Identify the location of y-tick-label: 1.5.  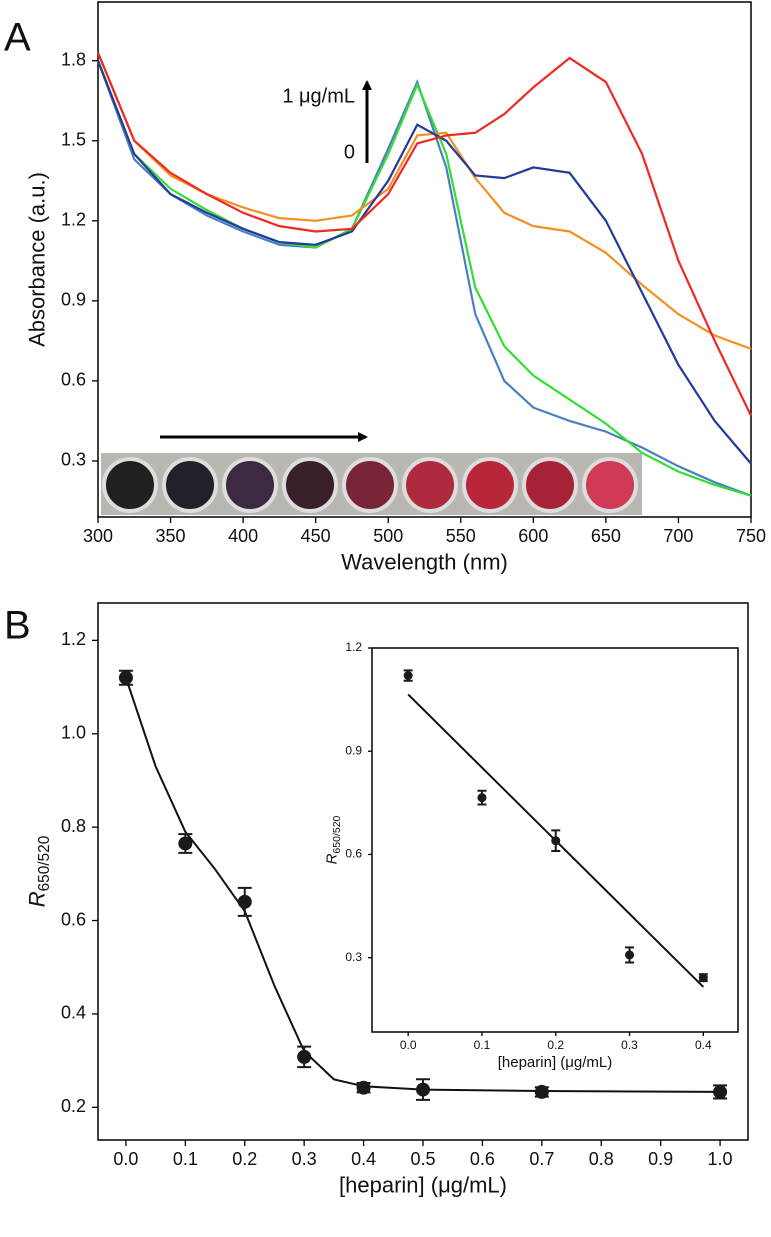
(73, 140).